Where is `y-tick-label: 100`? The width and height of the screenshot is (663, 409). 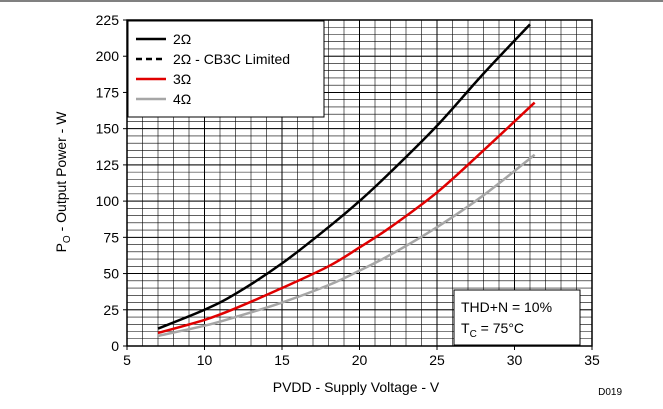 y-tick-label: 100 is located at coordinates (108, 201).